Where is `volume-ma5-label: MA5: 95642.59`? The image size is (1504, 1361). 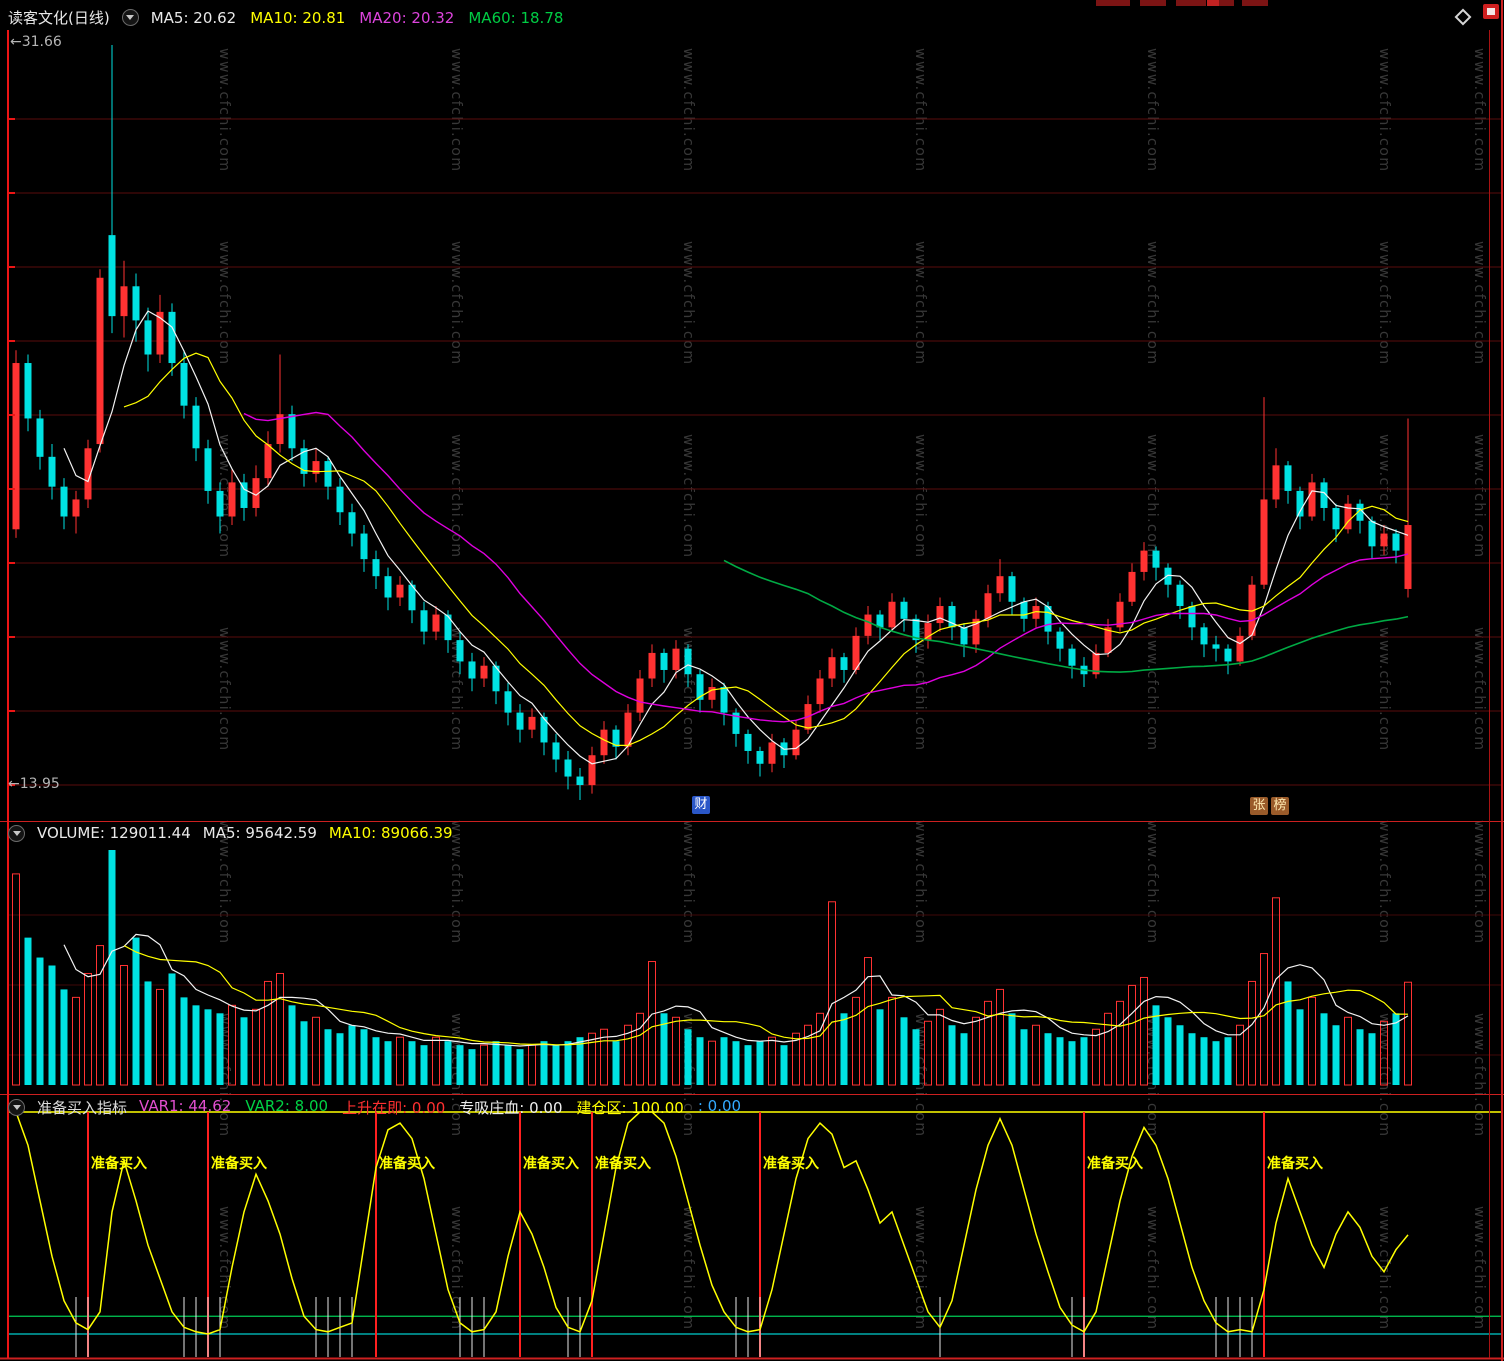 volume-ma5-label: MA5: 95642.59 is located at coordinates (259, 833).